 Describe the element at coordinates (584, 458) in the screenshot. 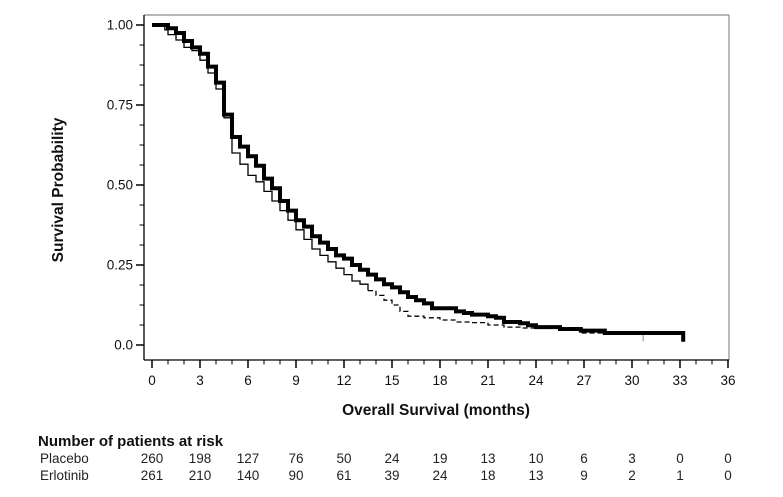

I see `risk-count-placebo: 6` at that location.